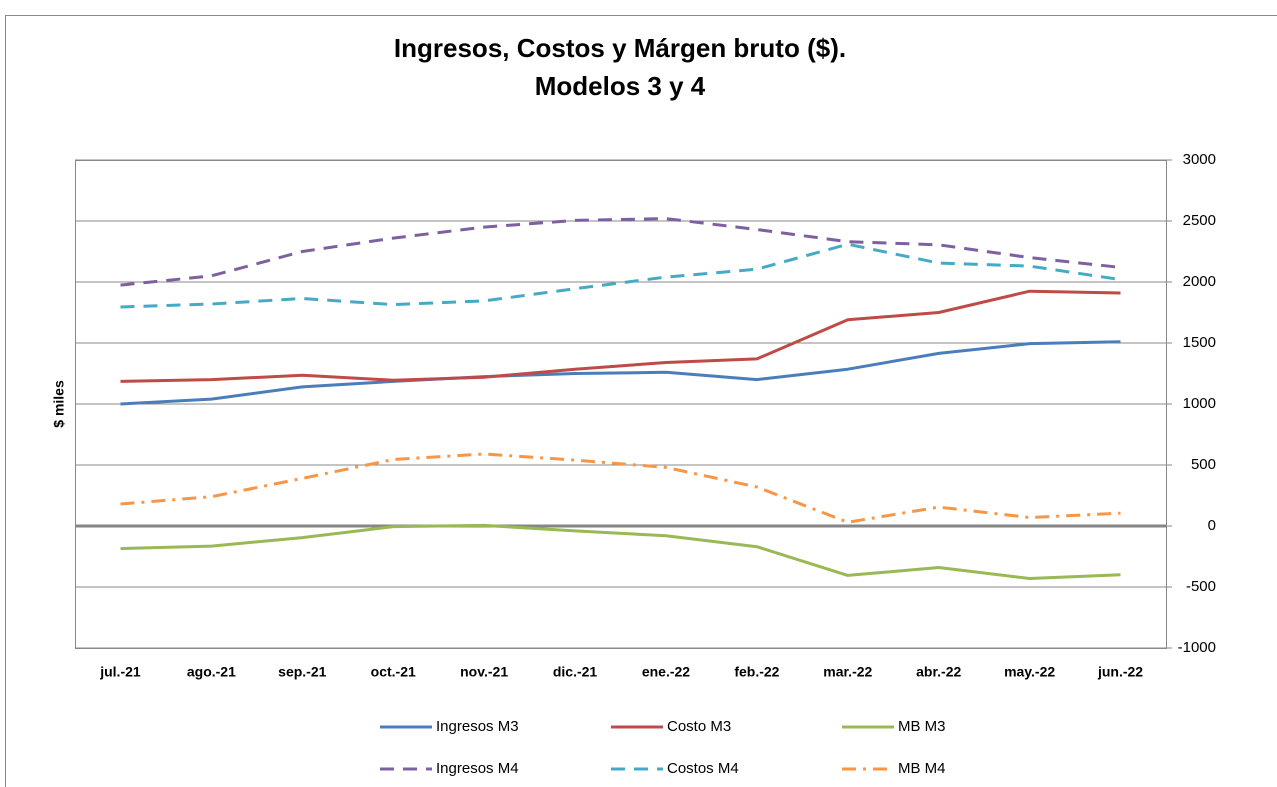 Image resolution: width=1277 pixels, height=787 pixels. I want to click on legend-label: Costo M3, so click(699, 726).